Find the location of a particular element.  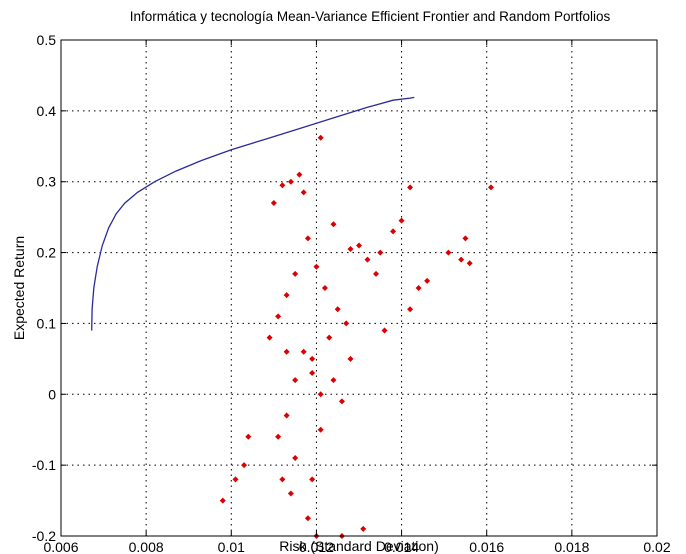

x-tick-label: 0.02 is located at coordinates (656, 546).